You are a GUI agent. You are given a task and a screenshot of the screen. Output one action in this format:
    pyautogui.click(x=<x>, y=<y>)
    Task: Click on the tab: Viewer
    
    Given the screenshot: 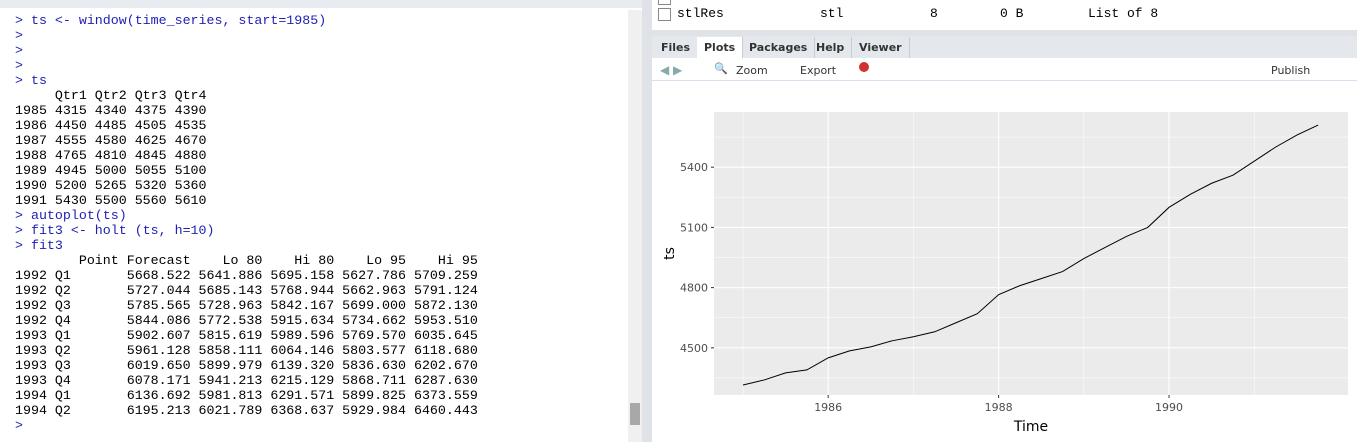 What is the action you would take?
    pyautogui.click(x=881, y=47)
    